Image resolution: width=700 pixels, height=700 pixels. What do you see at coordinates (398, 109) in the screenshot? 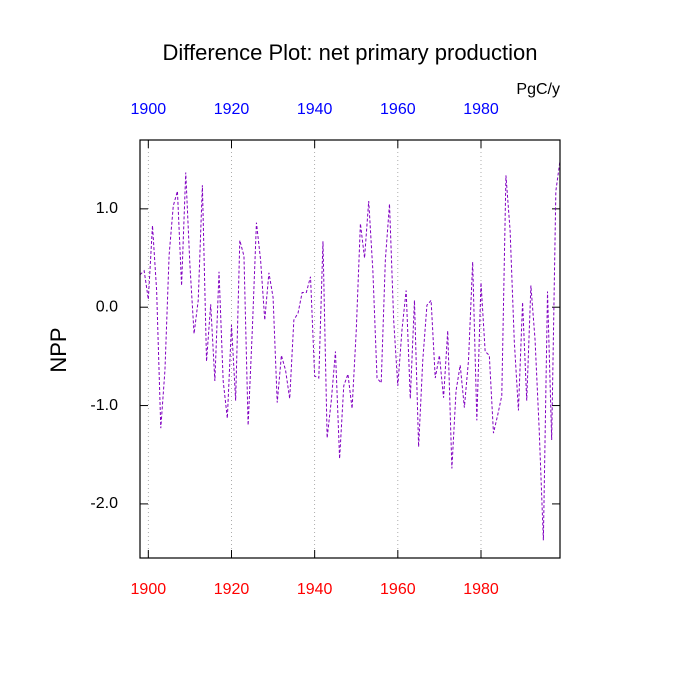
I see `x-tick-label-top: 1960` at bounding box center [398, 109].